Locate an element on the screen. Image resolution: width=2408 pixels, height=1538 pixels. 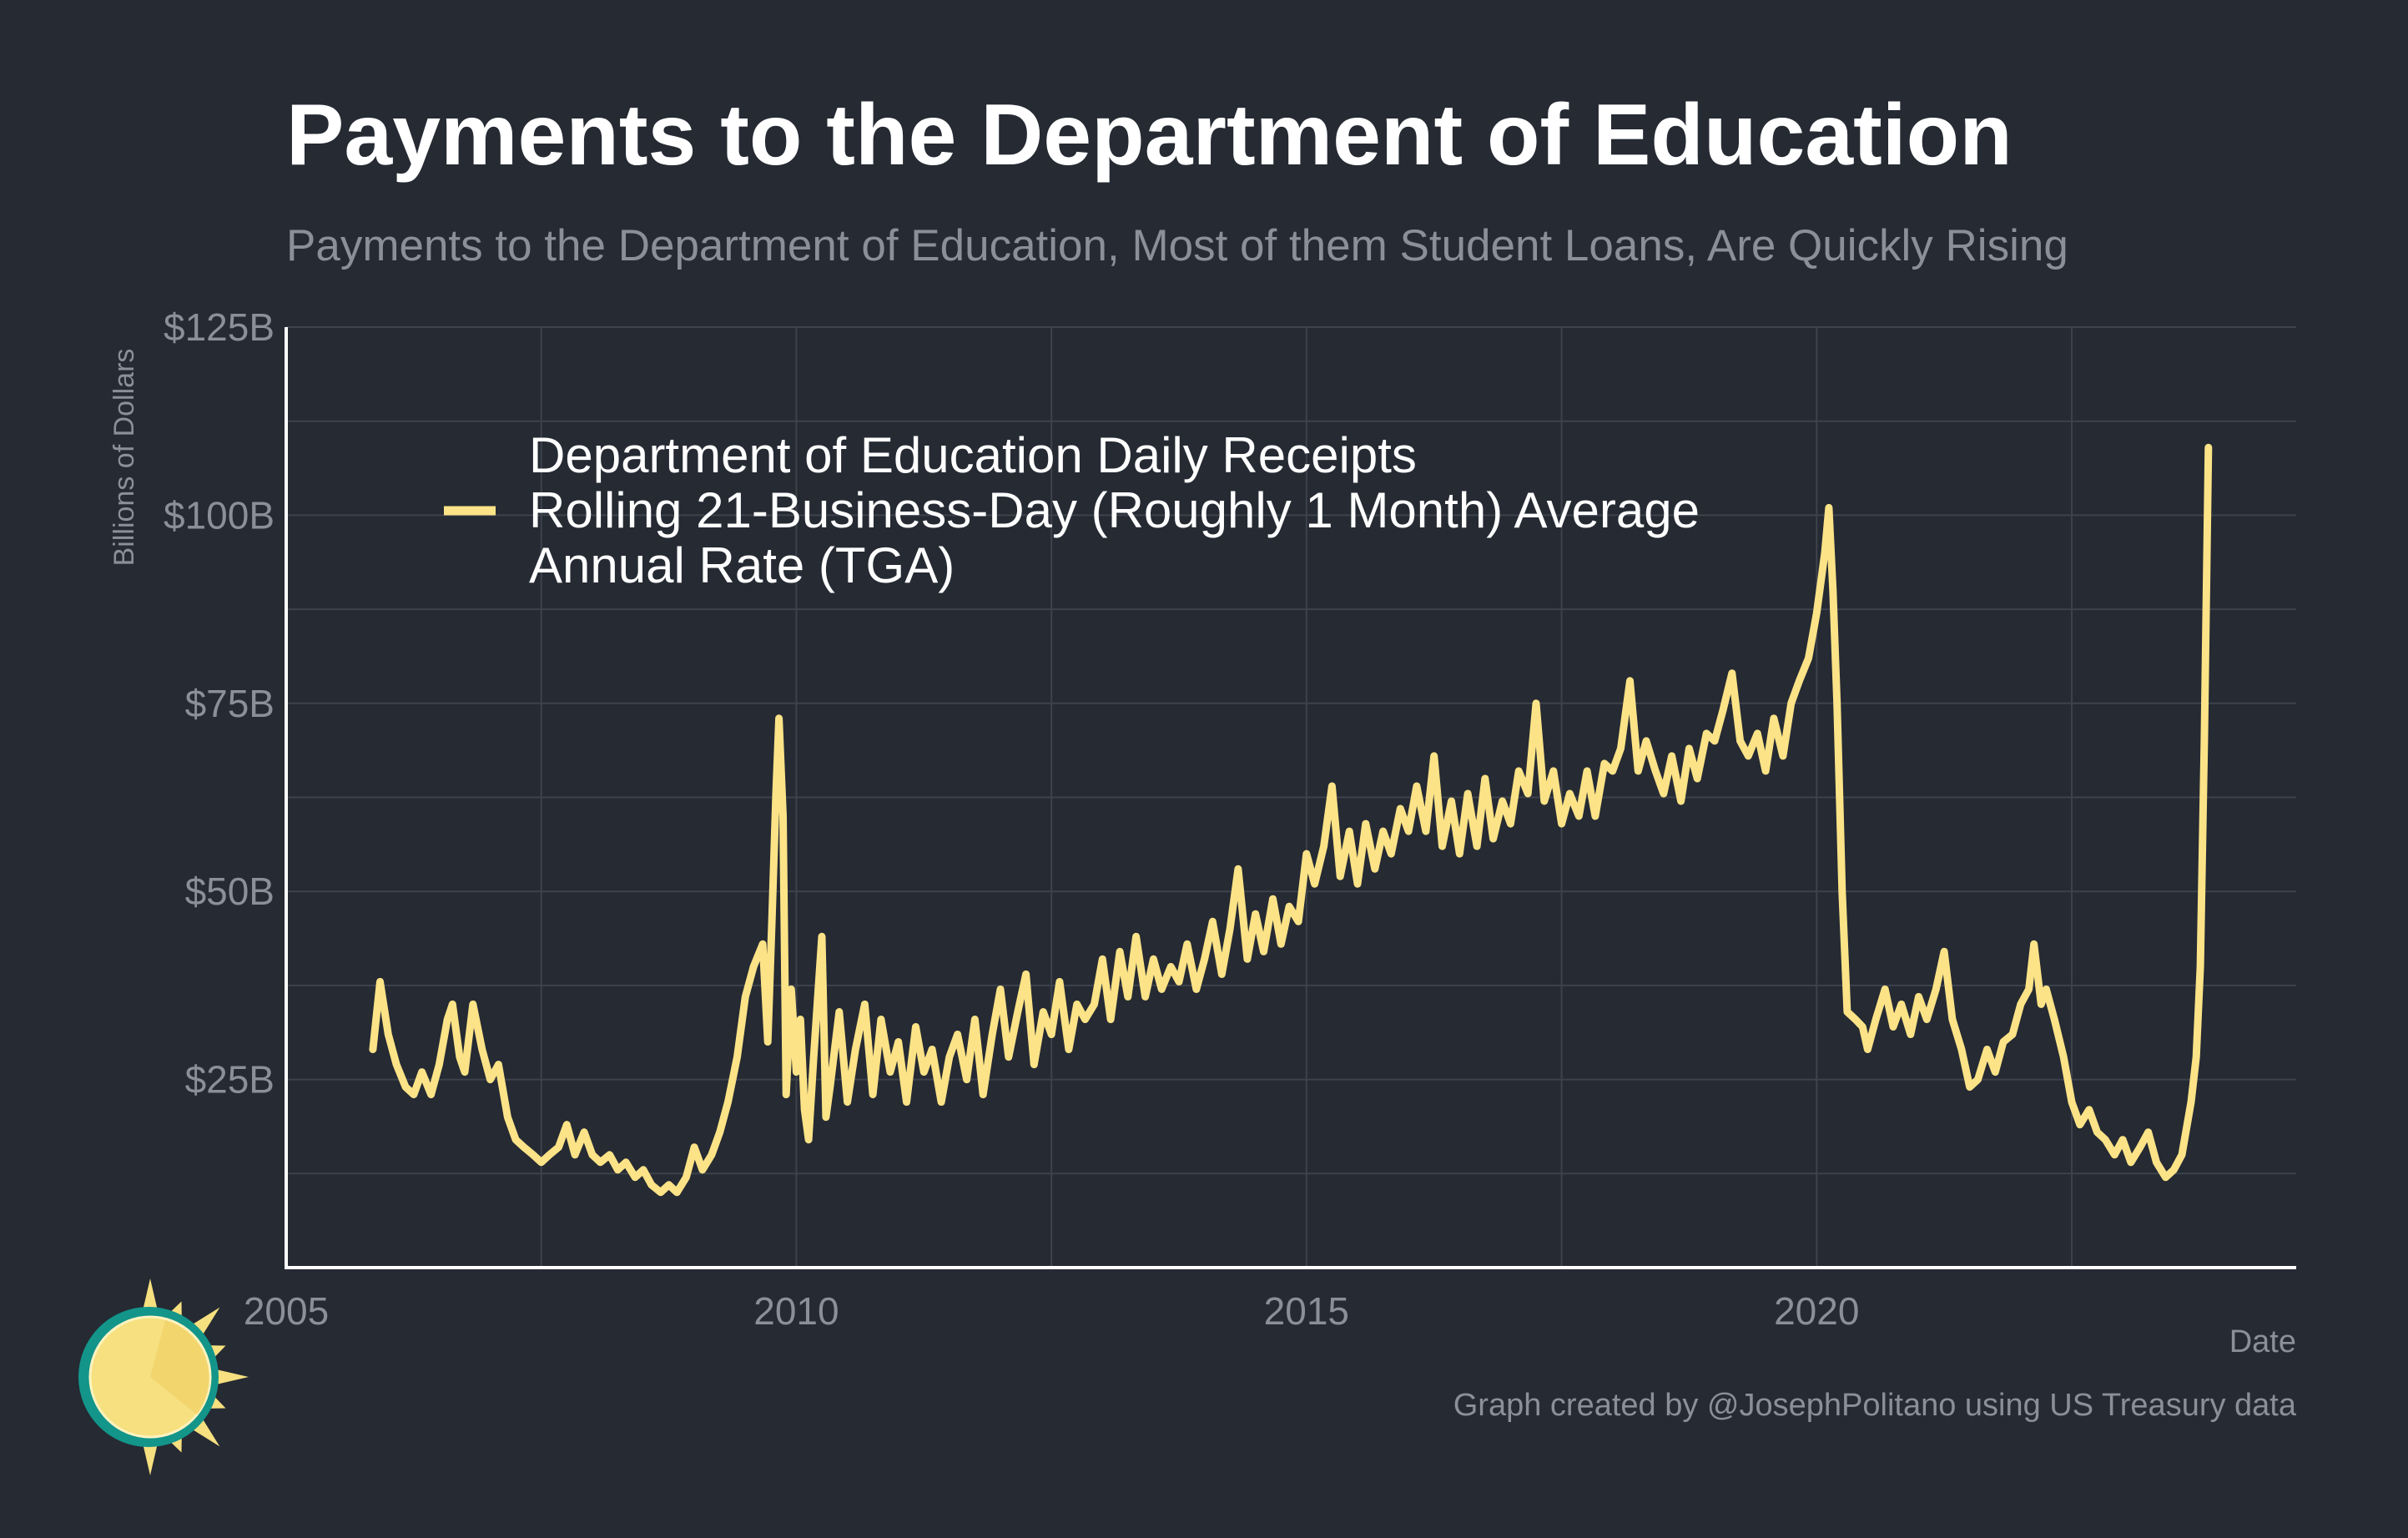
y-tick-label: $75B is located at coordinates (230, 703).